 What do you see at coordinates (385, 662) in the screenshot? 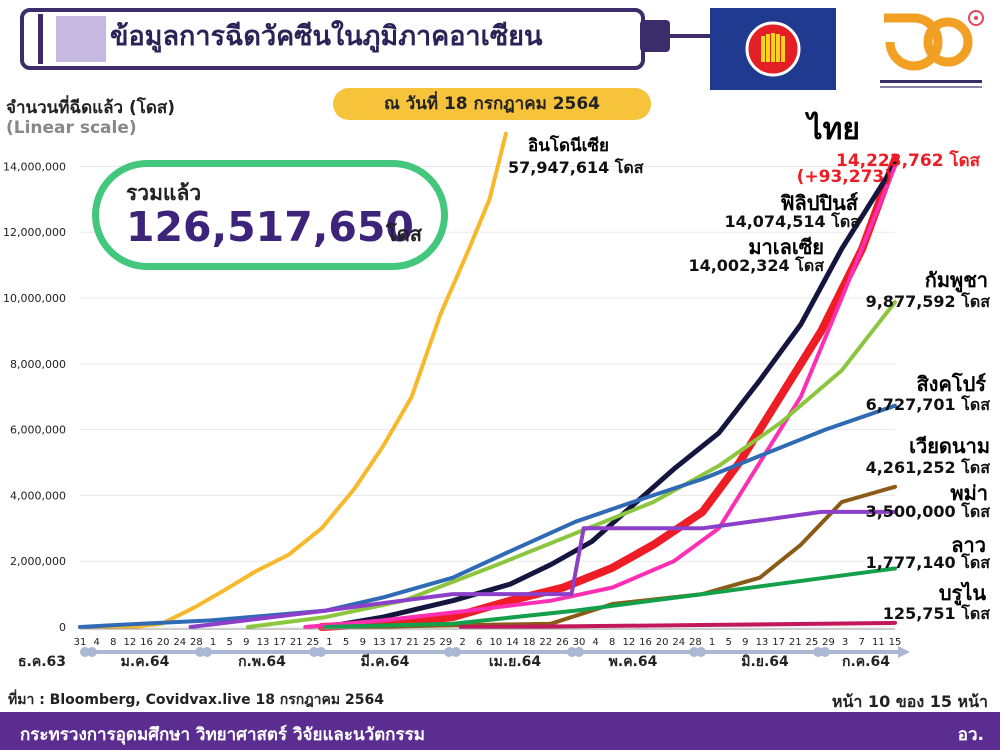
I see `month-label: มี.ค.64` at bounding box center [385, 662].